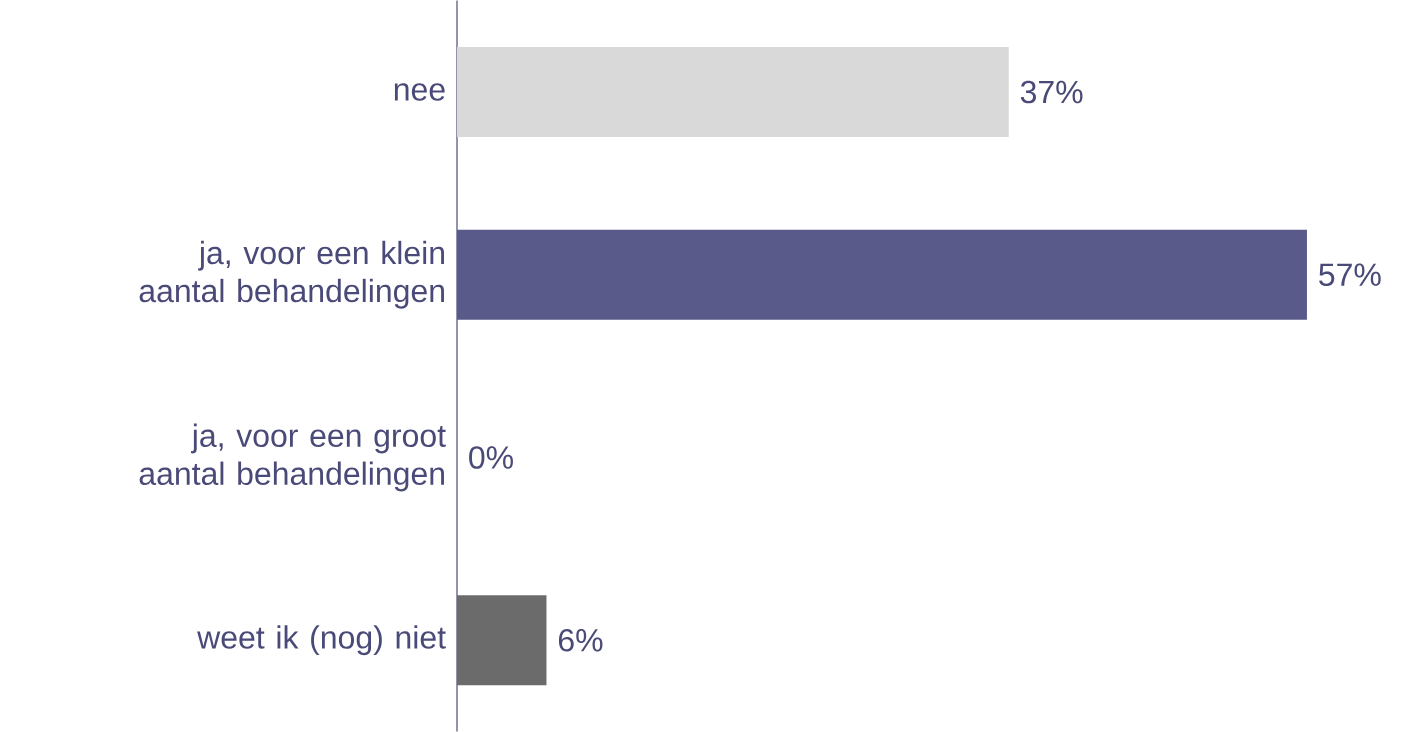  I want to click on y-tick-label: nee, so click(419, 92).